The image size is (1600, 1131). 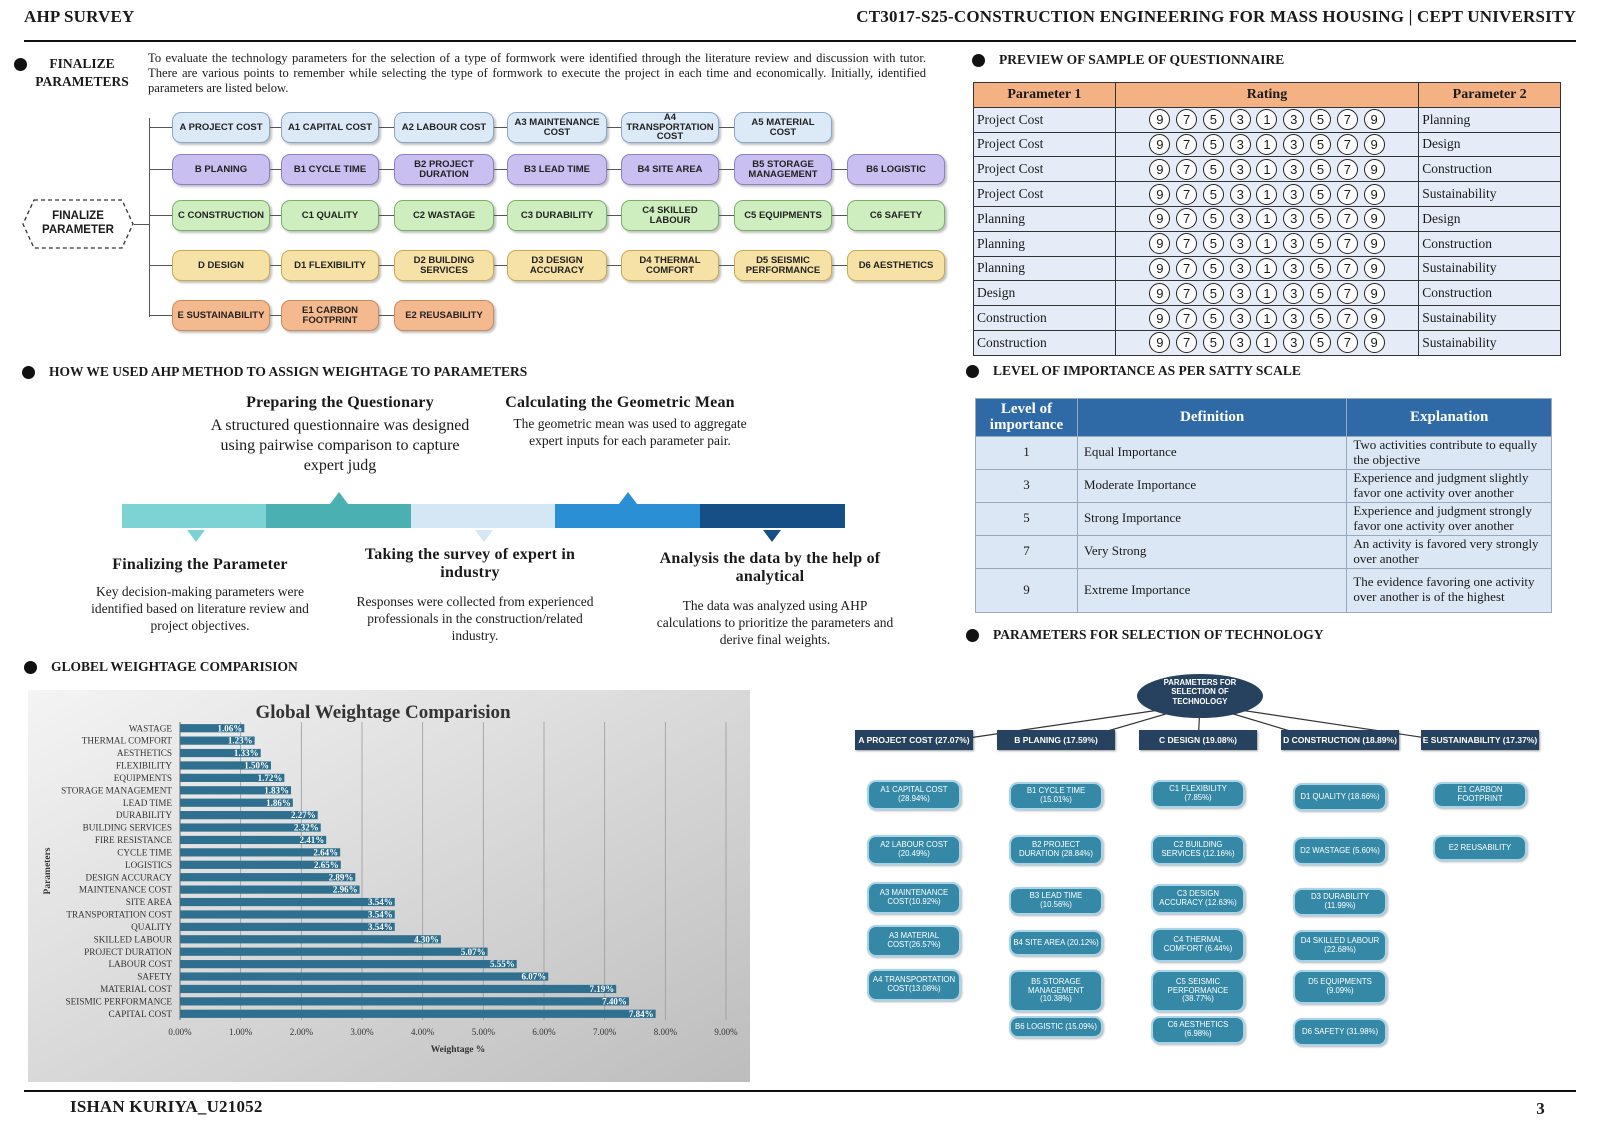 I want to click on chart-x-tick: 1.00%, so click(x=241, y=1032).